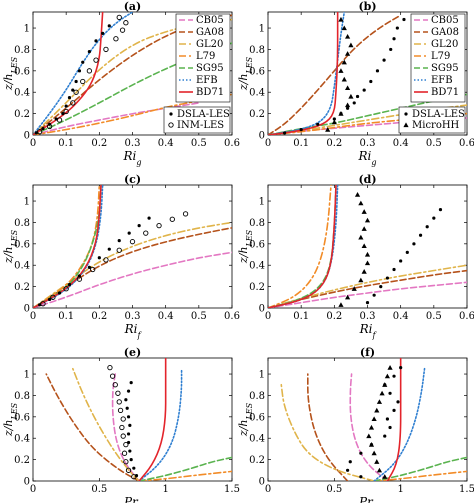 Image resolution: width=474 pixels, height=503 pixels. Describe the element at coordinates (367, 499) in the screenshot. I see `x-axis-label: Prt` at that location.